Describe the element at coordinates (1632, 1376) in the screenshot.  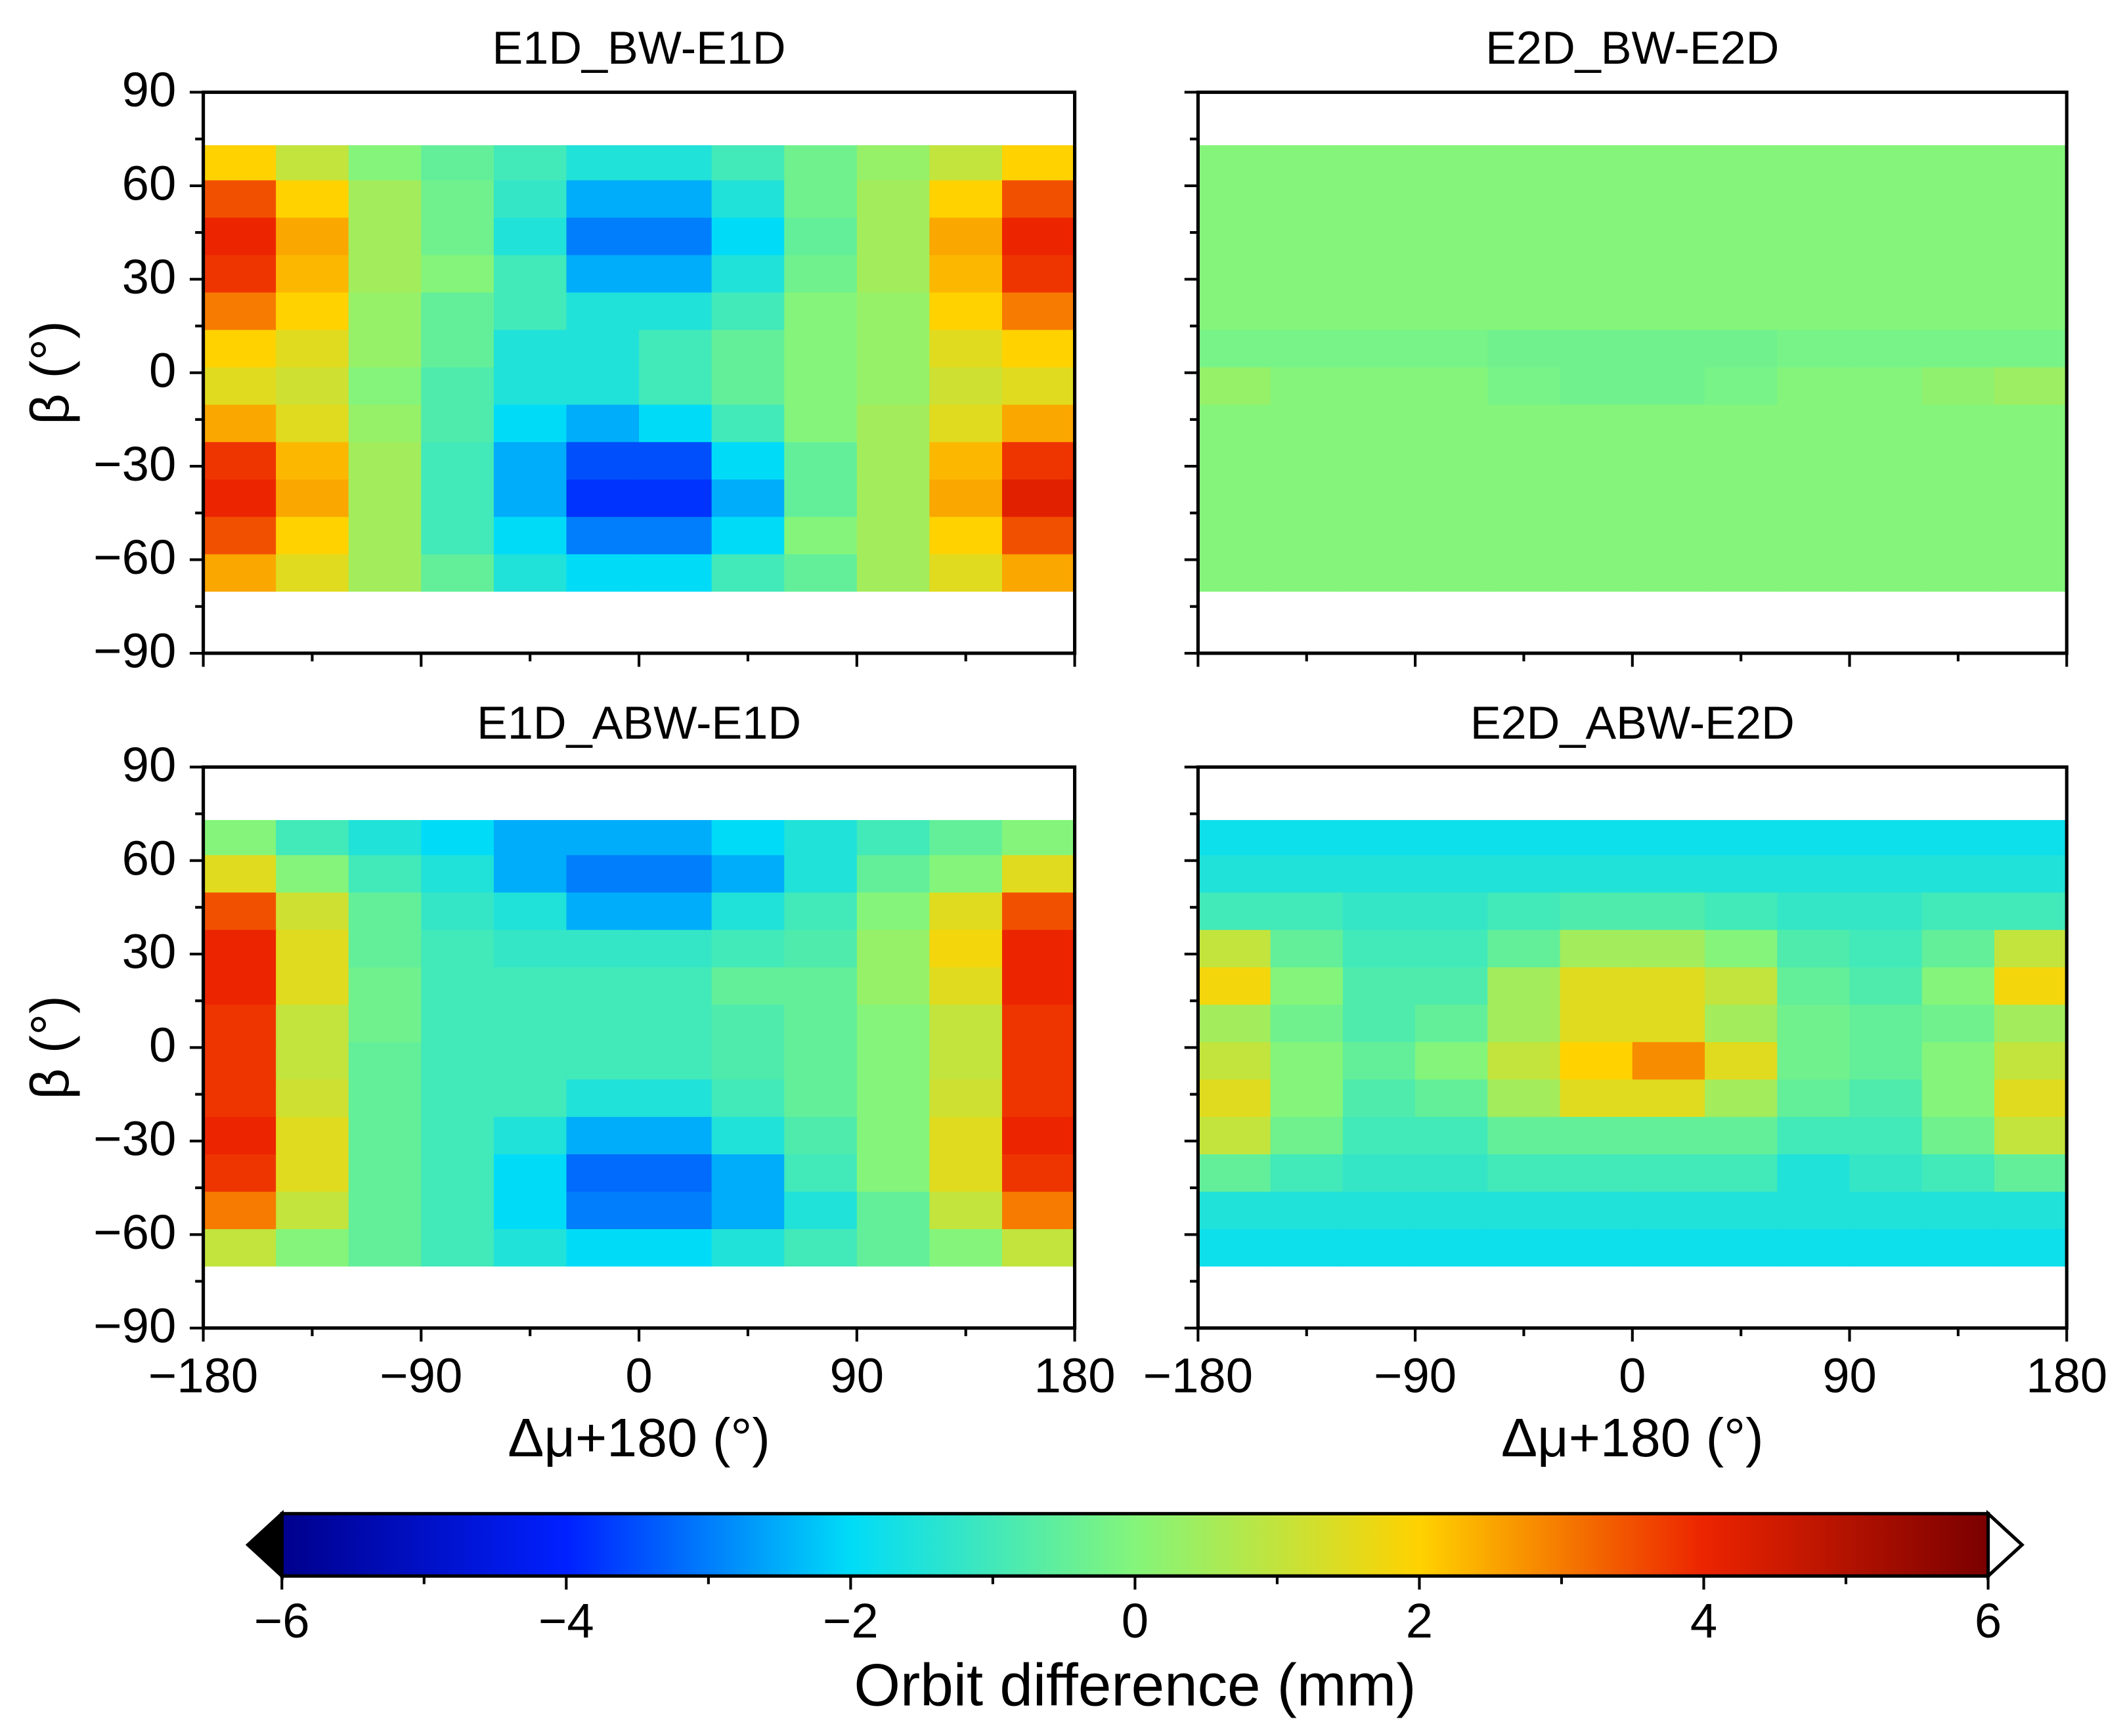
I see `x-tick-label: 0` at that location.